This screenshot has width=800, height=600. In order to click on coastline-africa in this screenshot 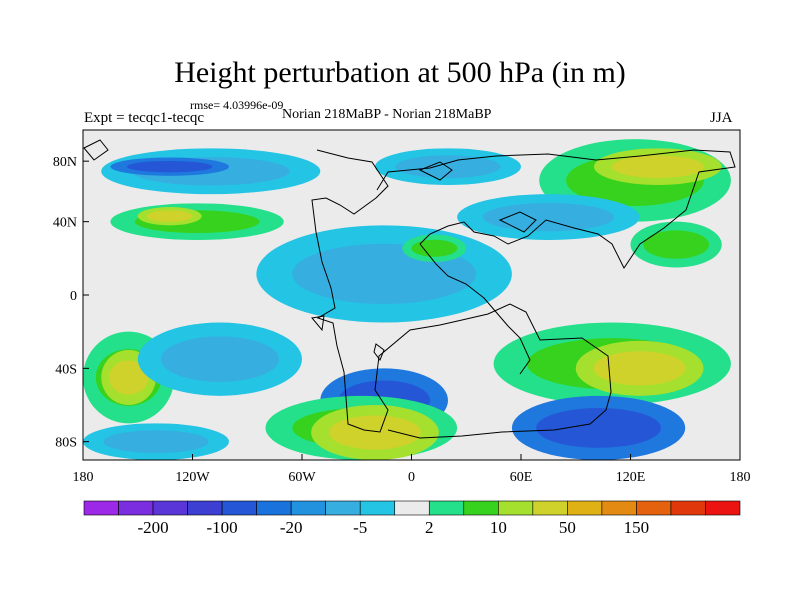, I will do `click(475, 309)`.